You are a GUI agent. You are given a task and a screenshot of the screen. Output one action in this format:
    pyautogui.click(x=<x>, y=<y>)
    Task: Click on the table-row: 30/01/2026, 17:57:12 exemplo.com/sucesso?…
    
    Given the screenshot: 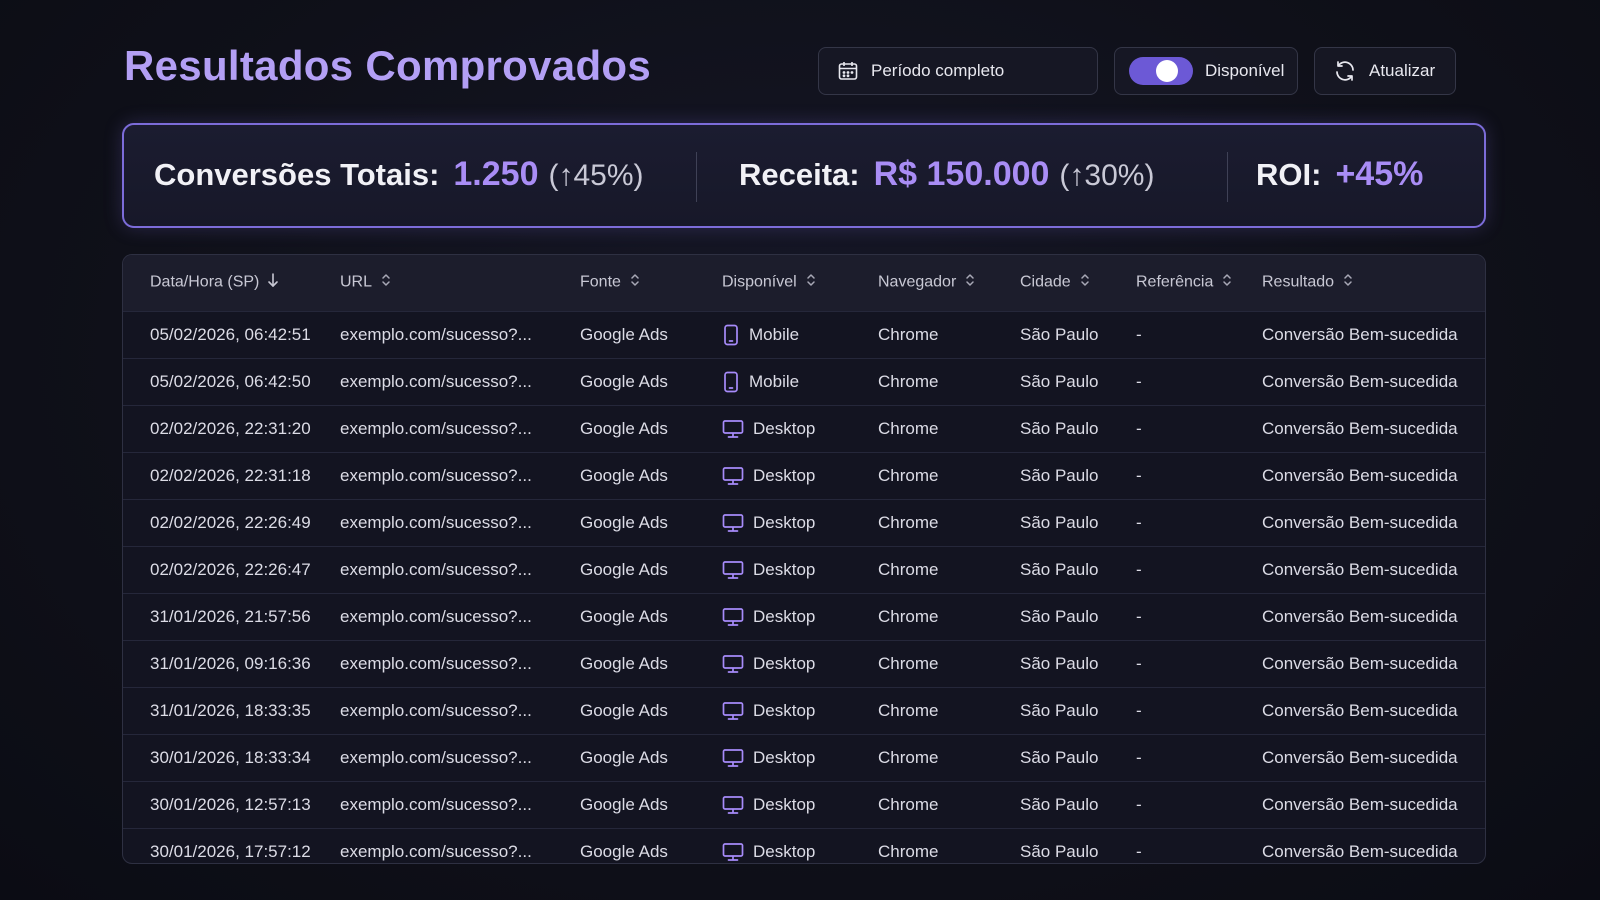 What is the action you would take?
    pyautogui.click(x=804, y=845)
    